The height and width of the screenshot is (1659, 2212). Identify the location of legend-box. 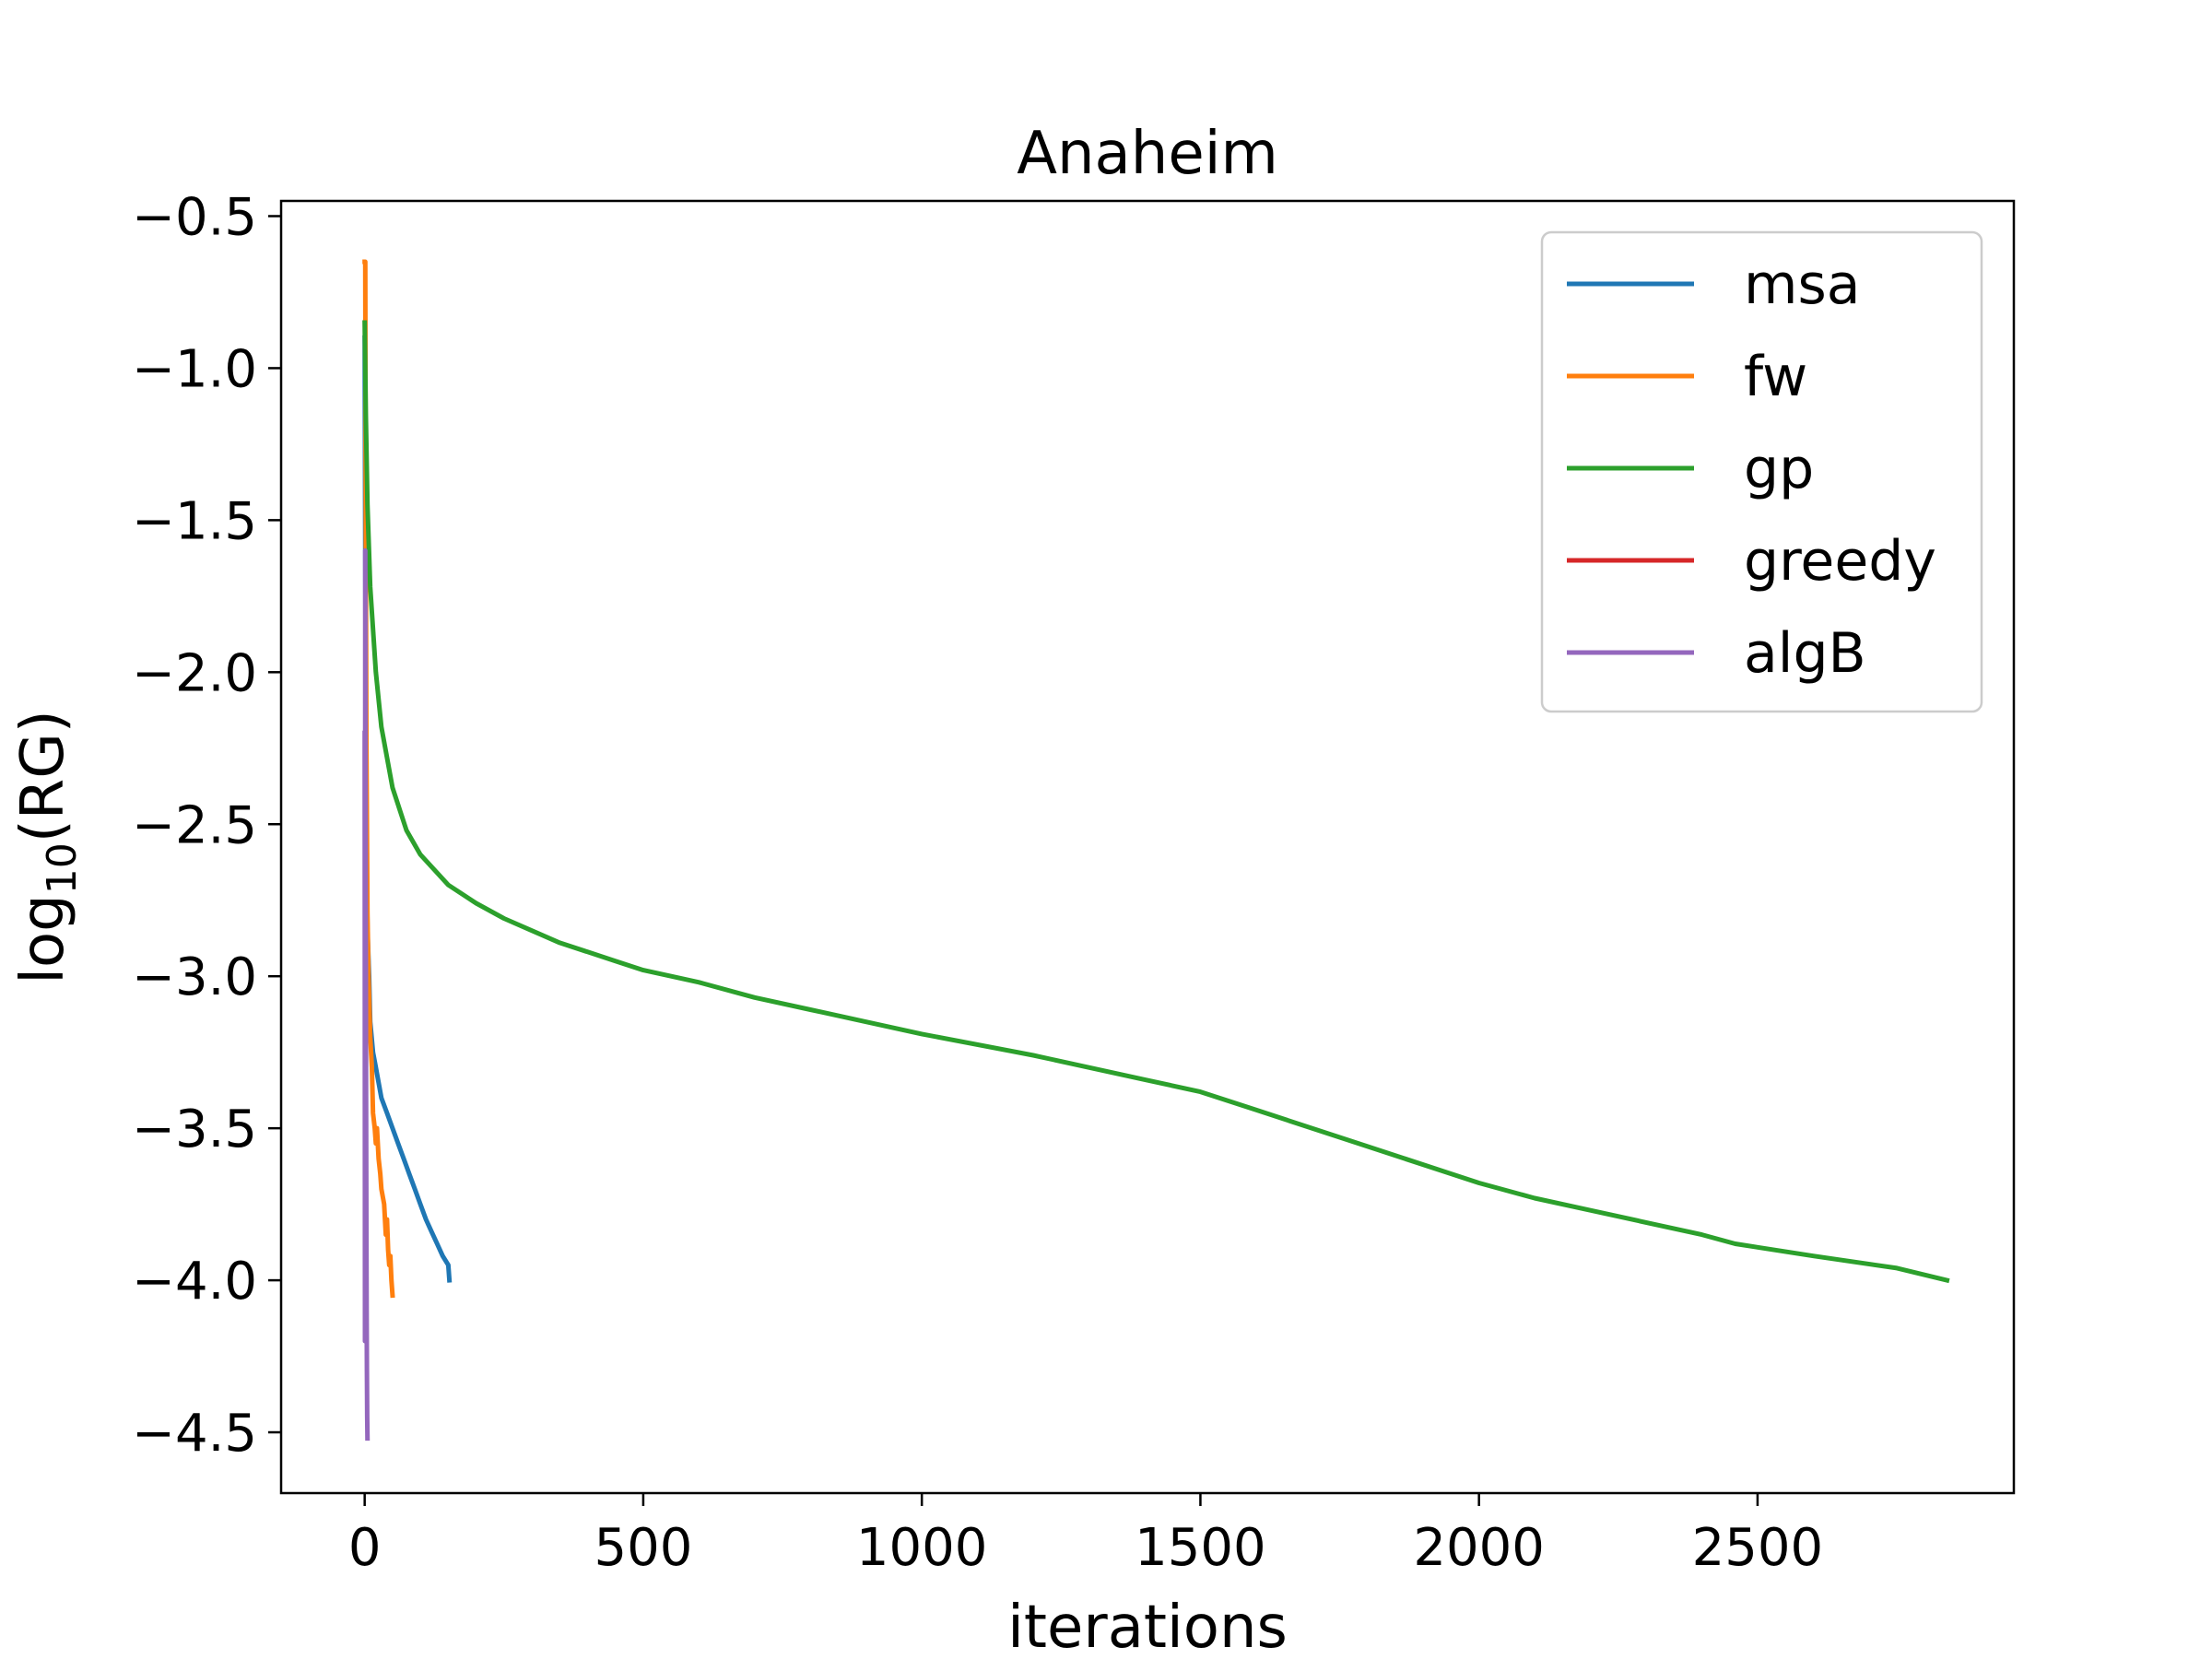
(1761, 471).